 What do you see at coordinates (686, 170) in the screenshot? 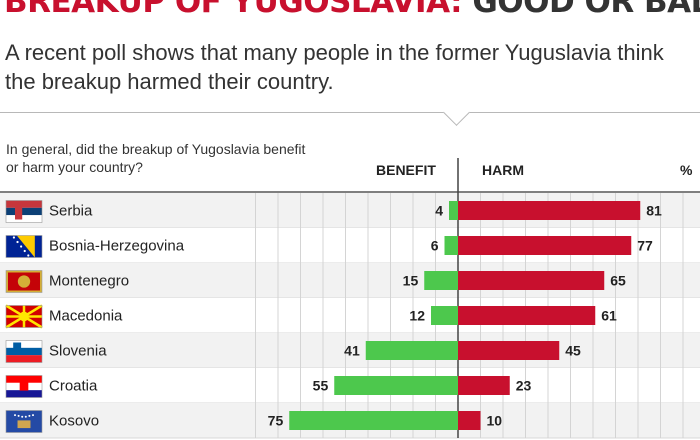
I see `percent-header: %` at bounding box center [686, 170].